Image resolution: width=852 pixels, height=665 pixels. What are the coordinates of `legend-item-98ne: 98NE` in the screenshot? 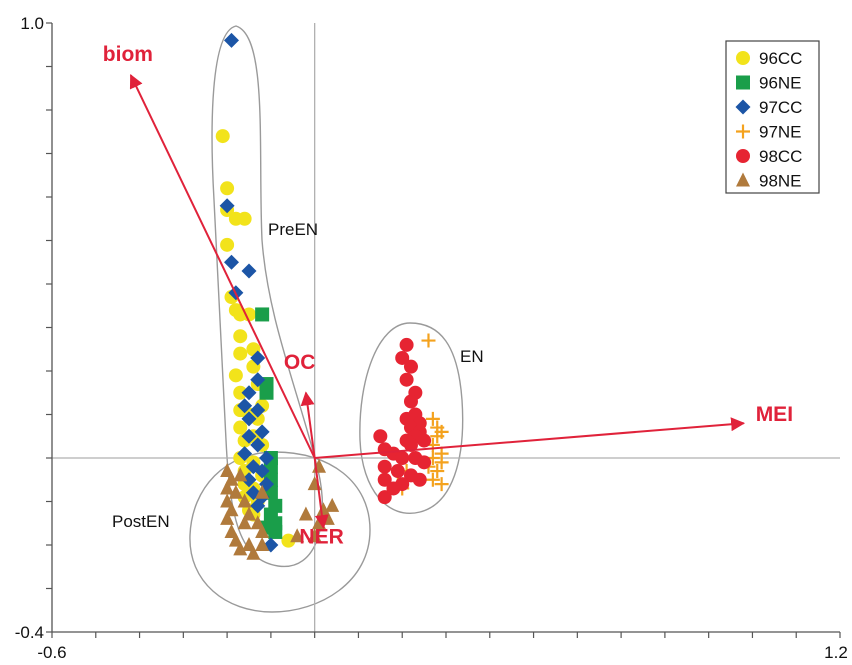 It's located at (769, 181).